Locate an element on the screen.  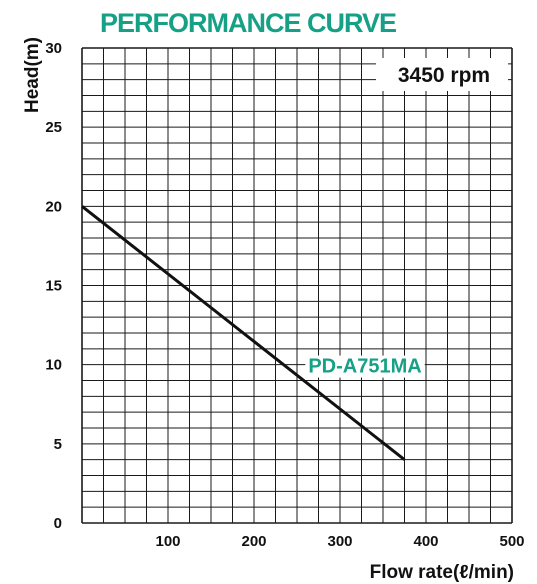
rpm-label-box is located at coordinates (442, 74).